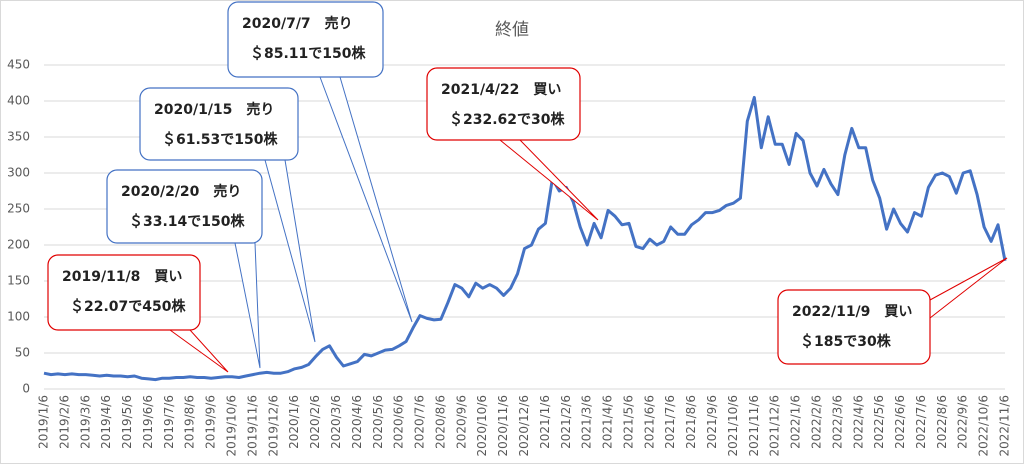 The width and height of the screenshot is (1024, 464). What do you see at coordinates (273, 426) in the screenshot?
I see `x-tick-label: 2019/12/6` at bounding box center [273, 426].